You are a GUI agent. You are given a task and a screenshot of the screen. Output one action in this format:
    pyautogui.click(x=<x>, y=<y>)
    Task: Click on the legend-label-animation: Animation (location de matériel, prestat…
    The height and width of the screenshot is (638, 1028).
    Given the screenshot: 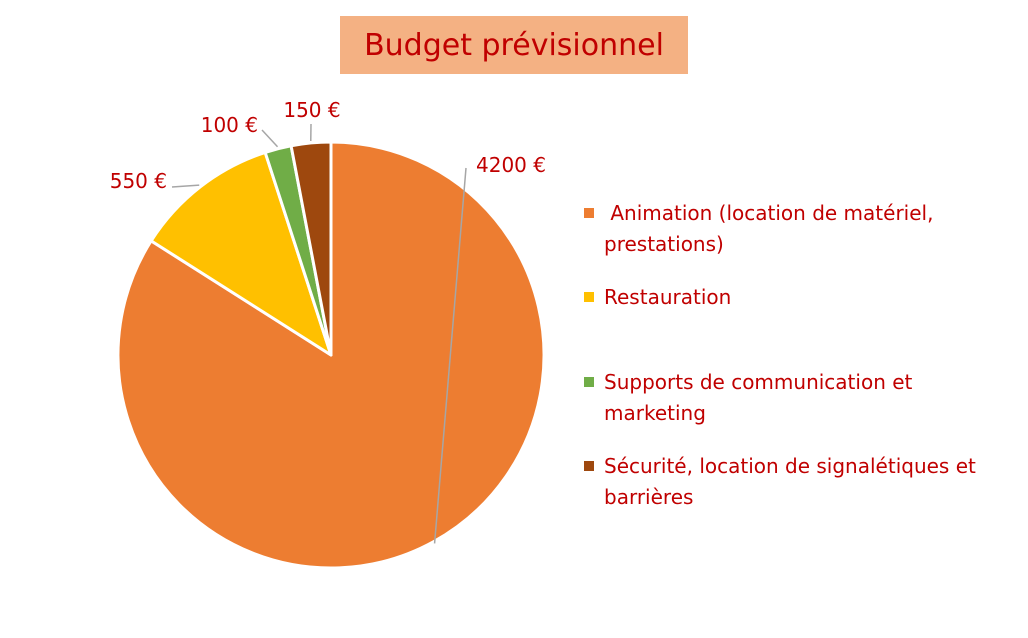 What is the action you would take?
    pyautogui.click(x=772, y=228)
    